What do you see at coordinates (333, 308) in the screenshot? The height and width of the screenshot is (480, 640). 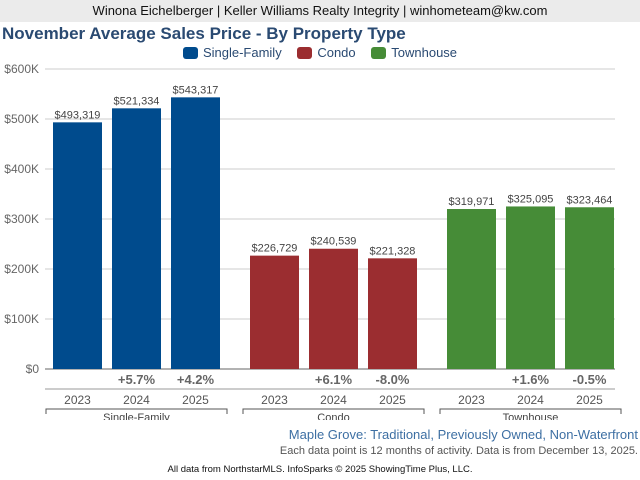 I see `bar-condo-2024` at bounding box center [333, 308].